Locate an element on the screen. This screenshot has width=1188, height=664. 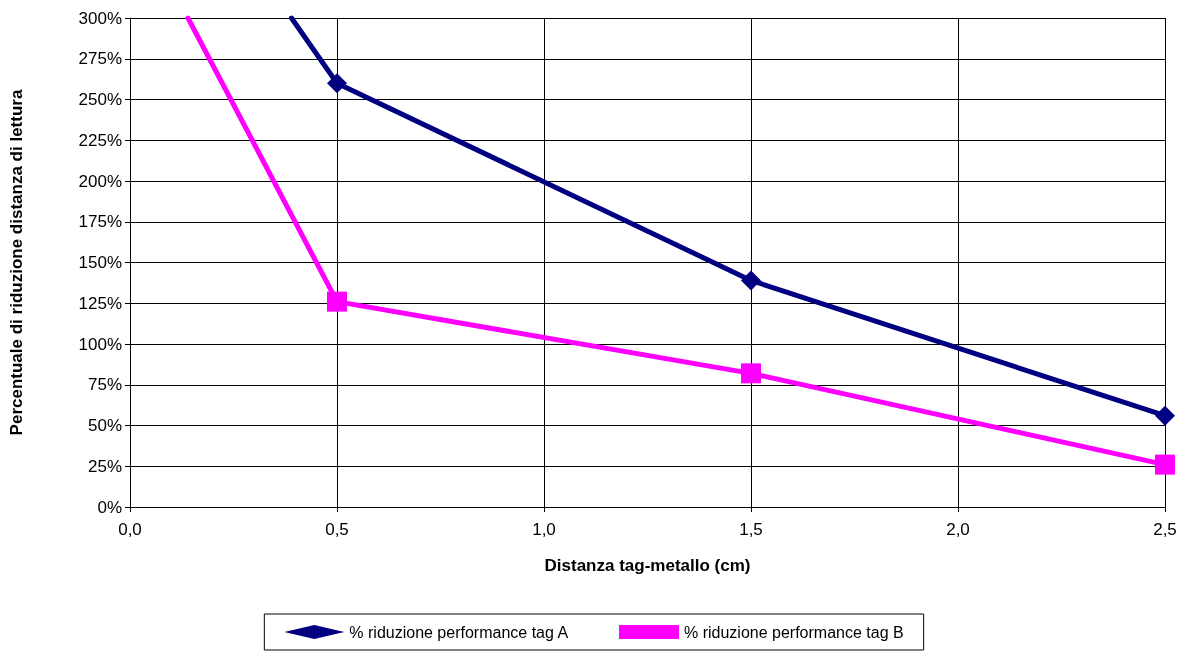
y-tick-label: 25% is located at coordinates (104, 466).